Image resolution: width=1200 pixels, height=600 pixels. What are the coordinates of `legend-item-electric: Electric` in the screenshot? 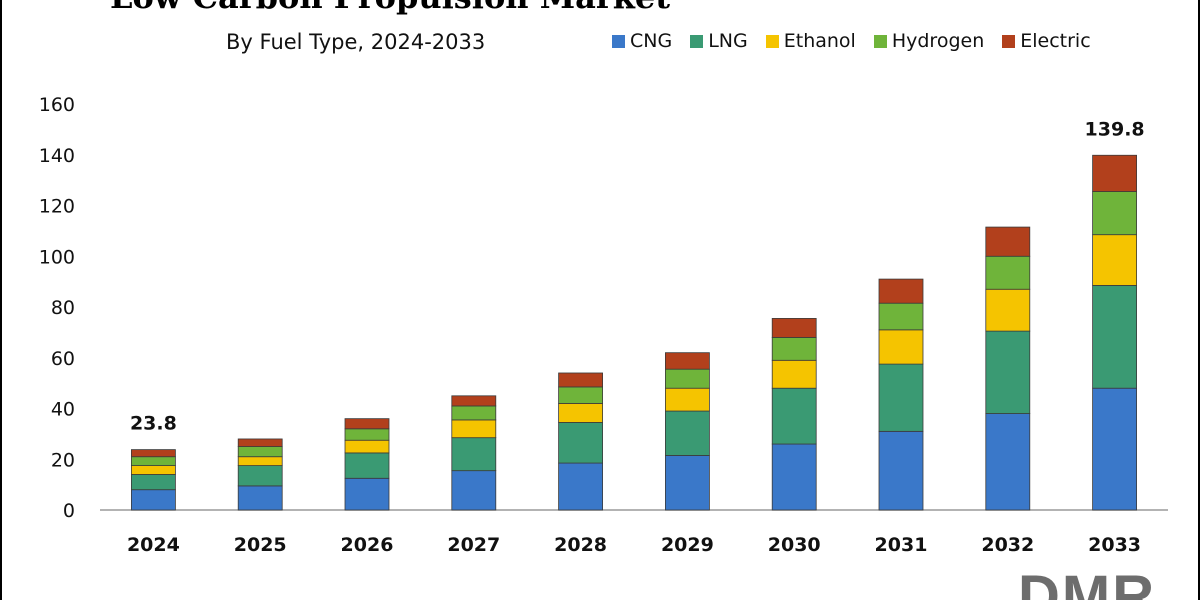 It's located at (1046, 41).